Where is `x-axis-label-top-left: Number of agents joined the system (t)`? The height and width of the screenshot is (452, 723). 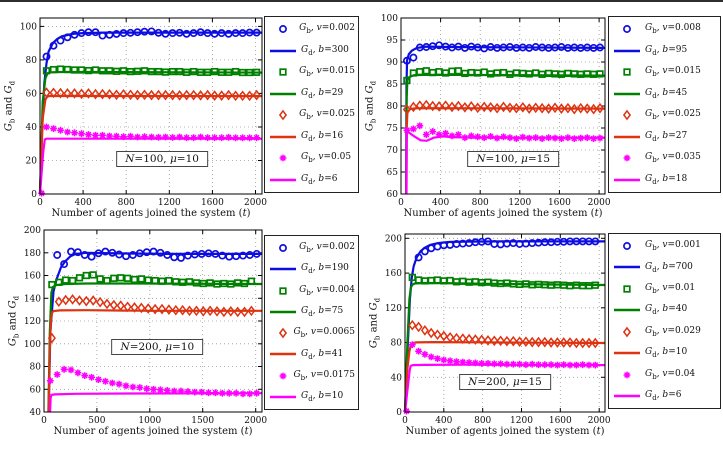
x-axis-label-top-left: Number of agents joined the system (t) is located at coordinates (151, 213).